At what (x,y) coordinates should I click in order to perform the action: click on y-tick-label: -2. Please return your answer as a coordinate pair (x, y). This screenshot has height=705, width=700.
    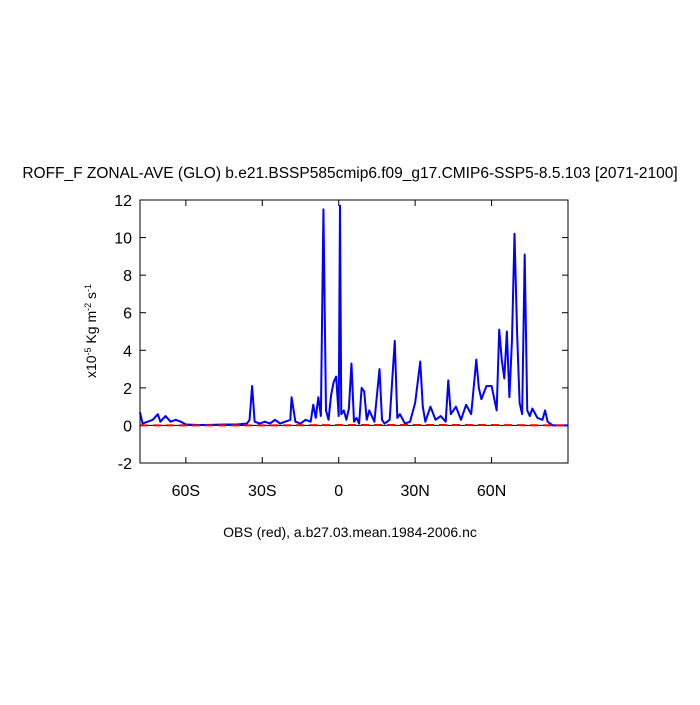
    Looking at the image, I should click on (125, 464).